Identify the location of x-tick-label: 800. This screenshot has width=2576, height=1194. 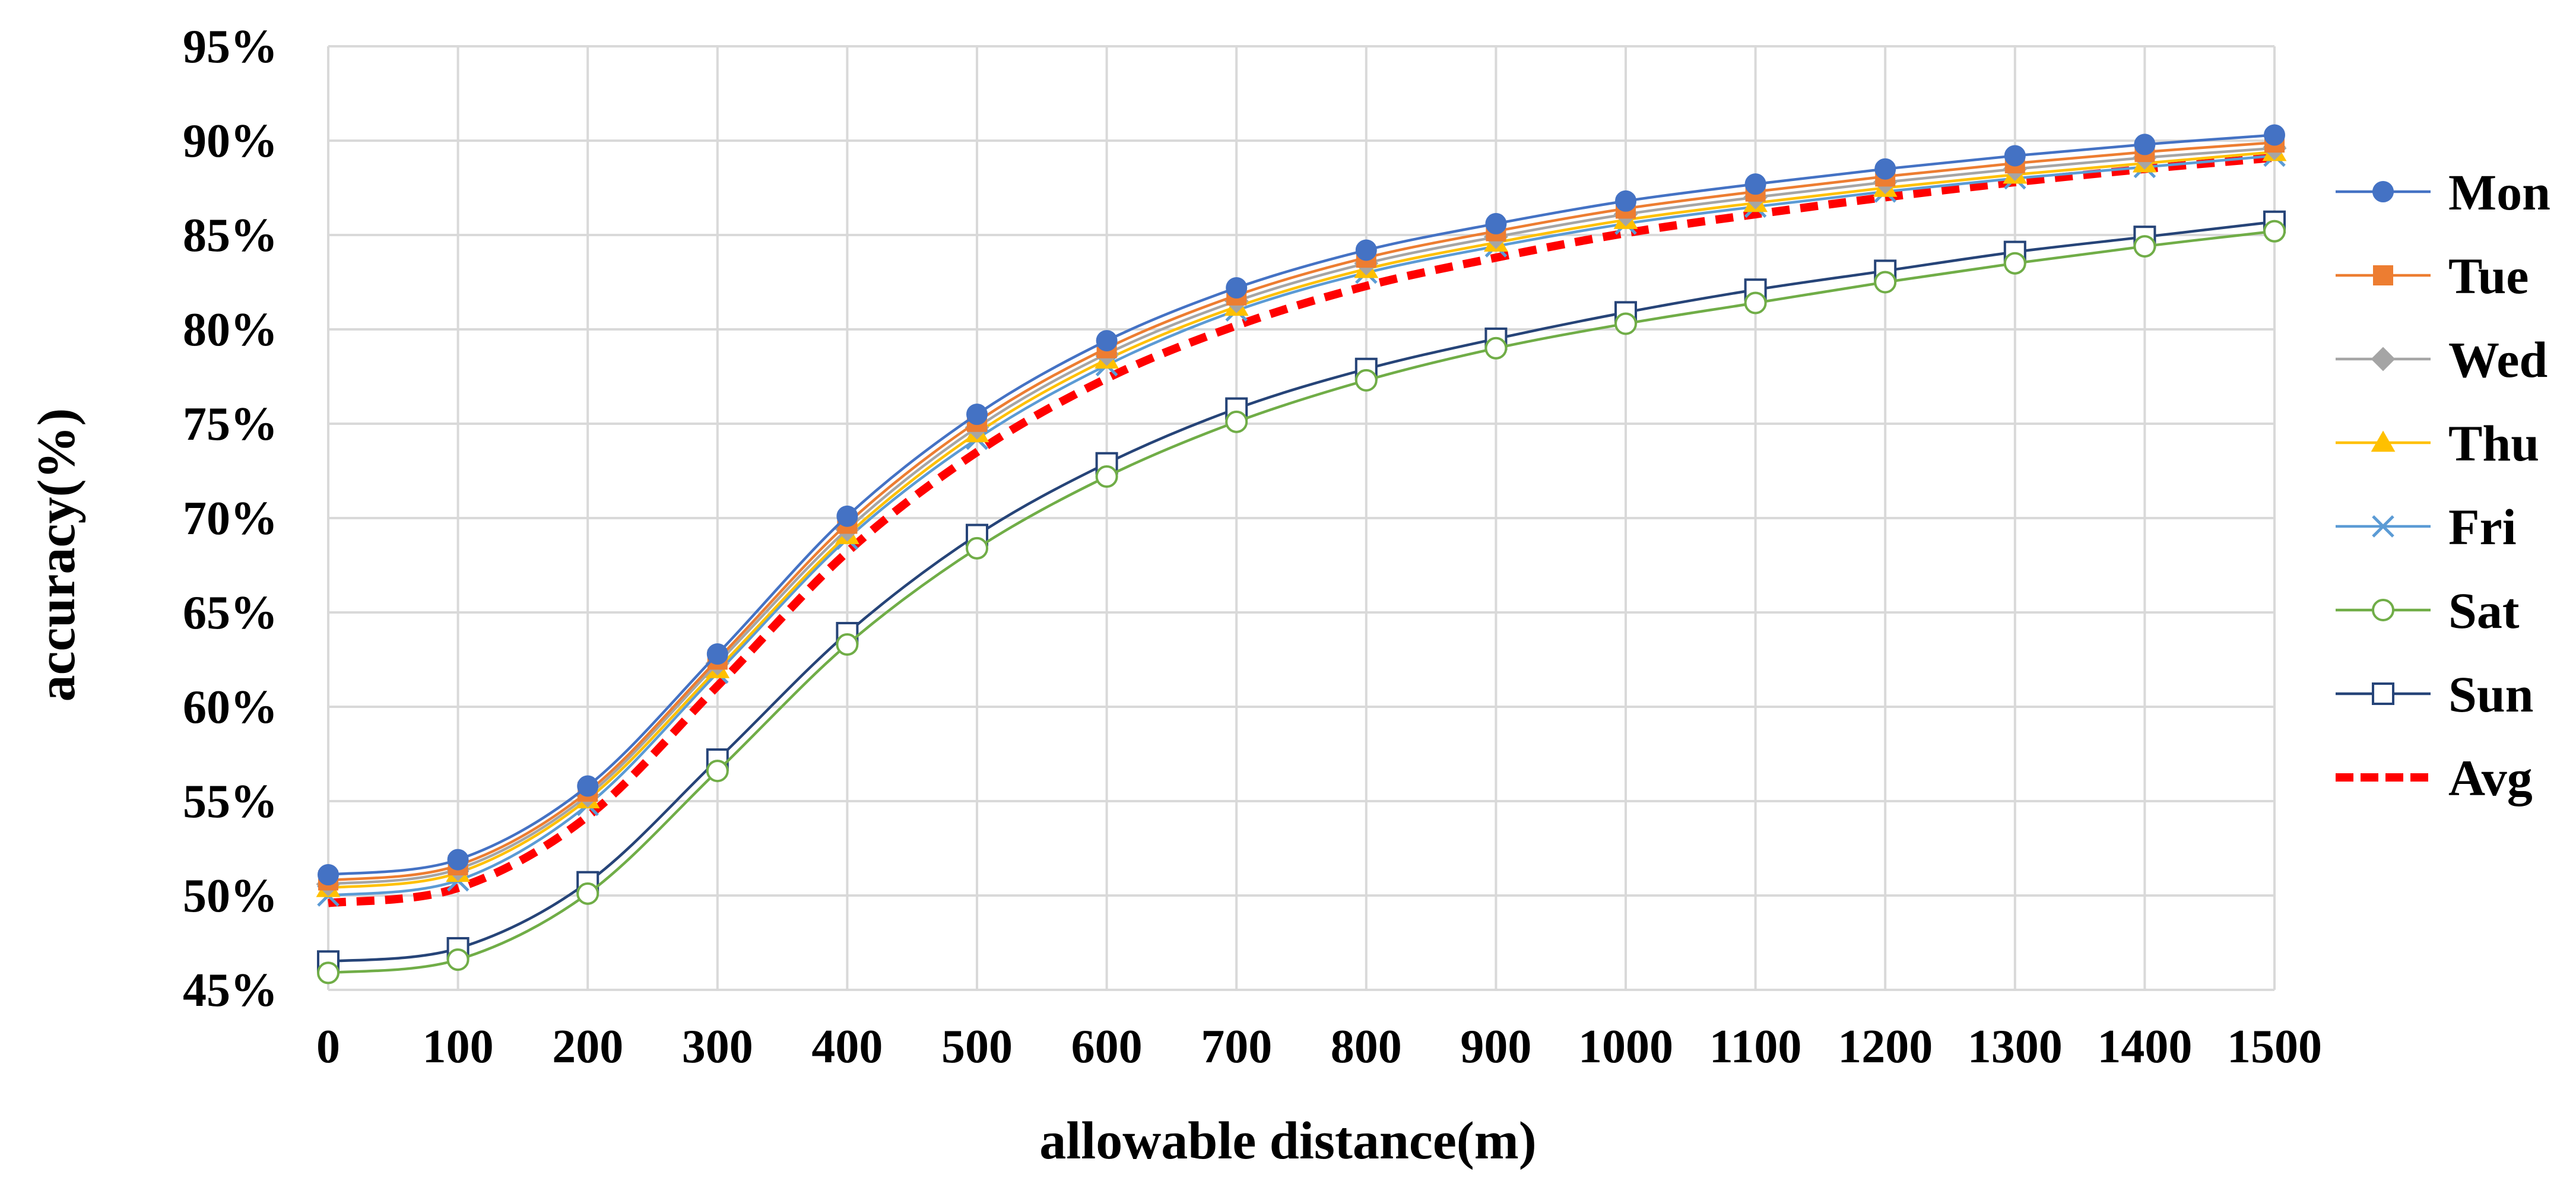
(1366, 1047).